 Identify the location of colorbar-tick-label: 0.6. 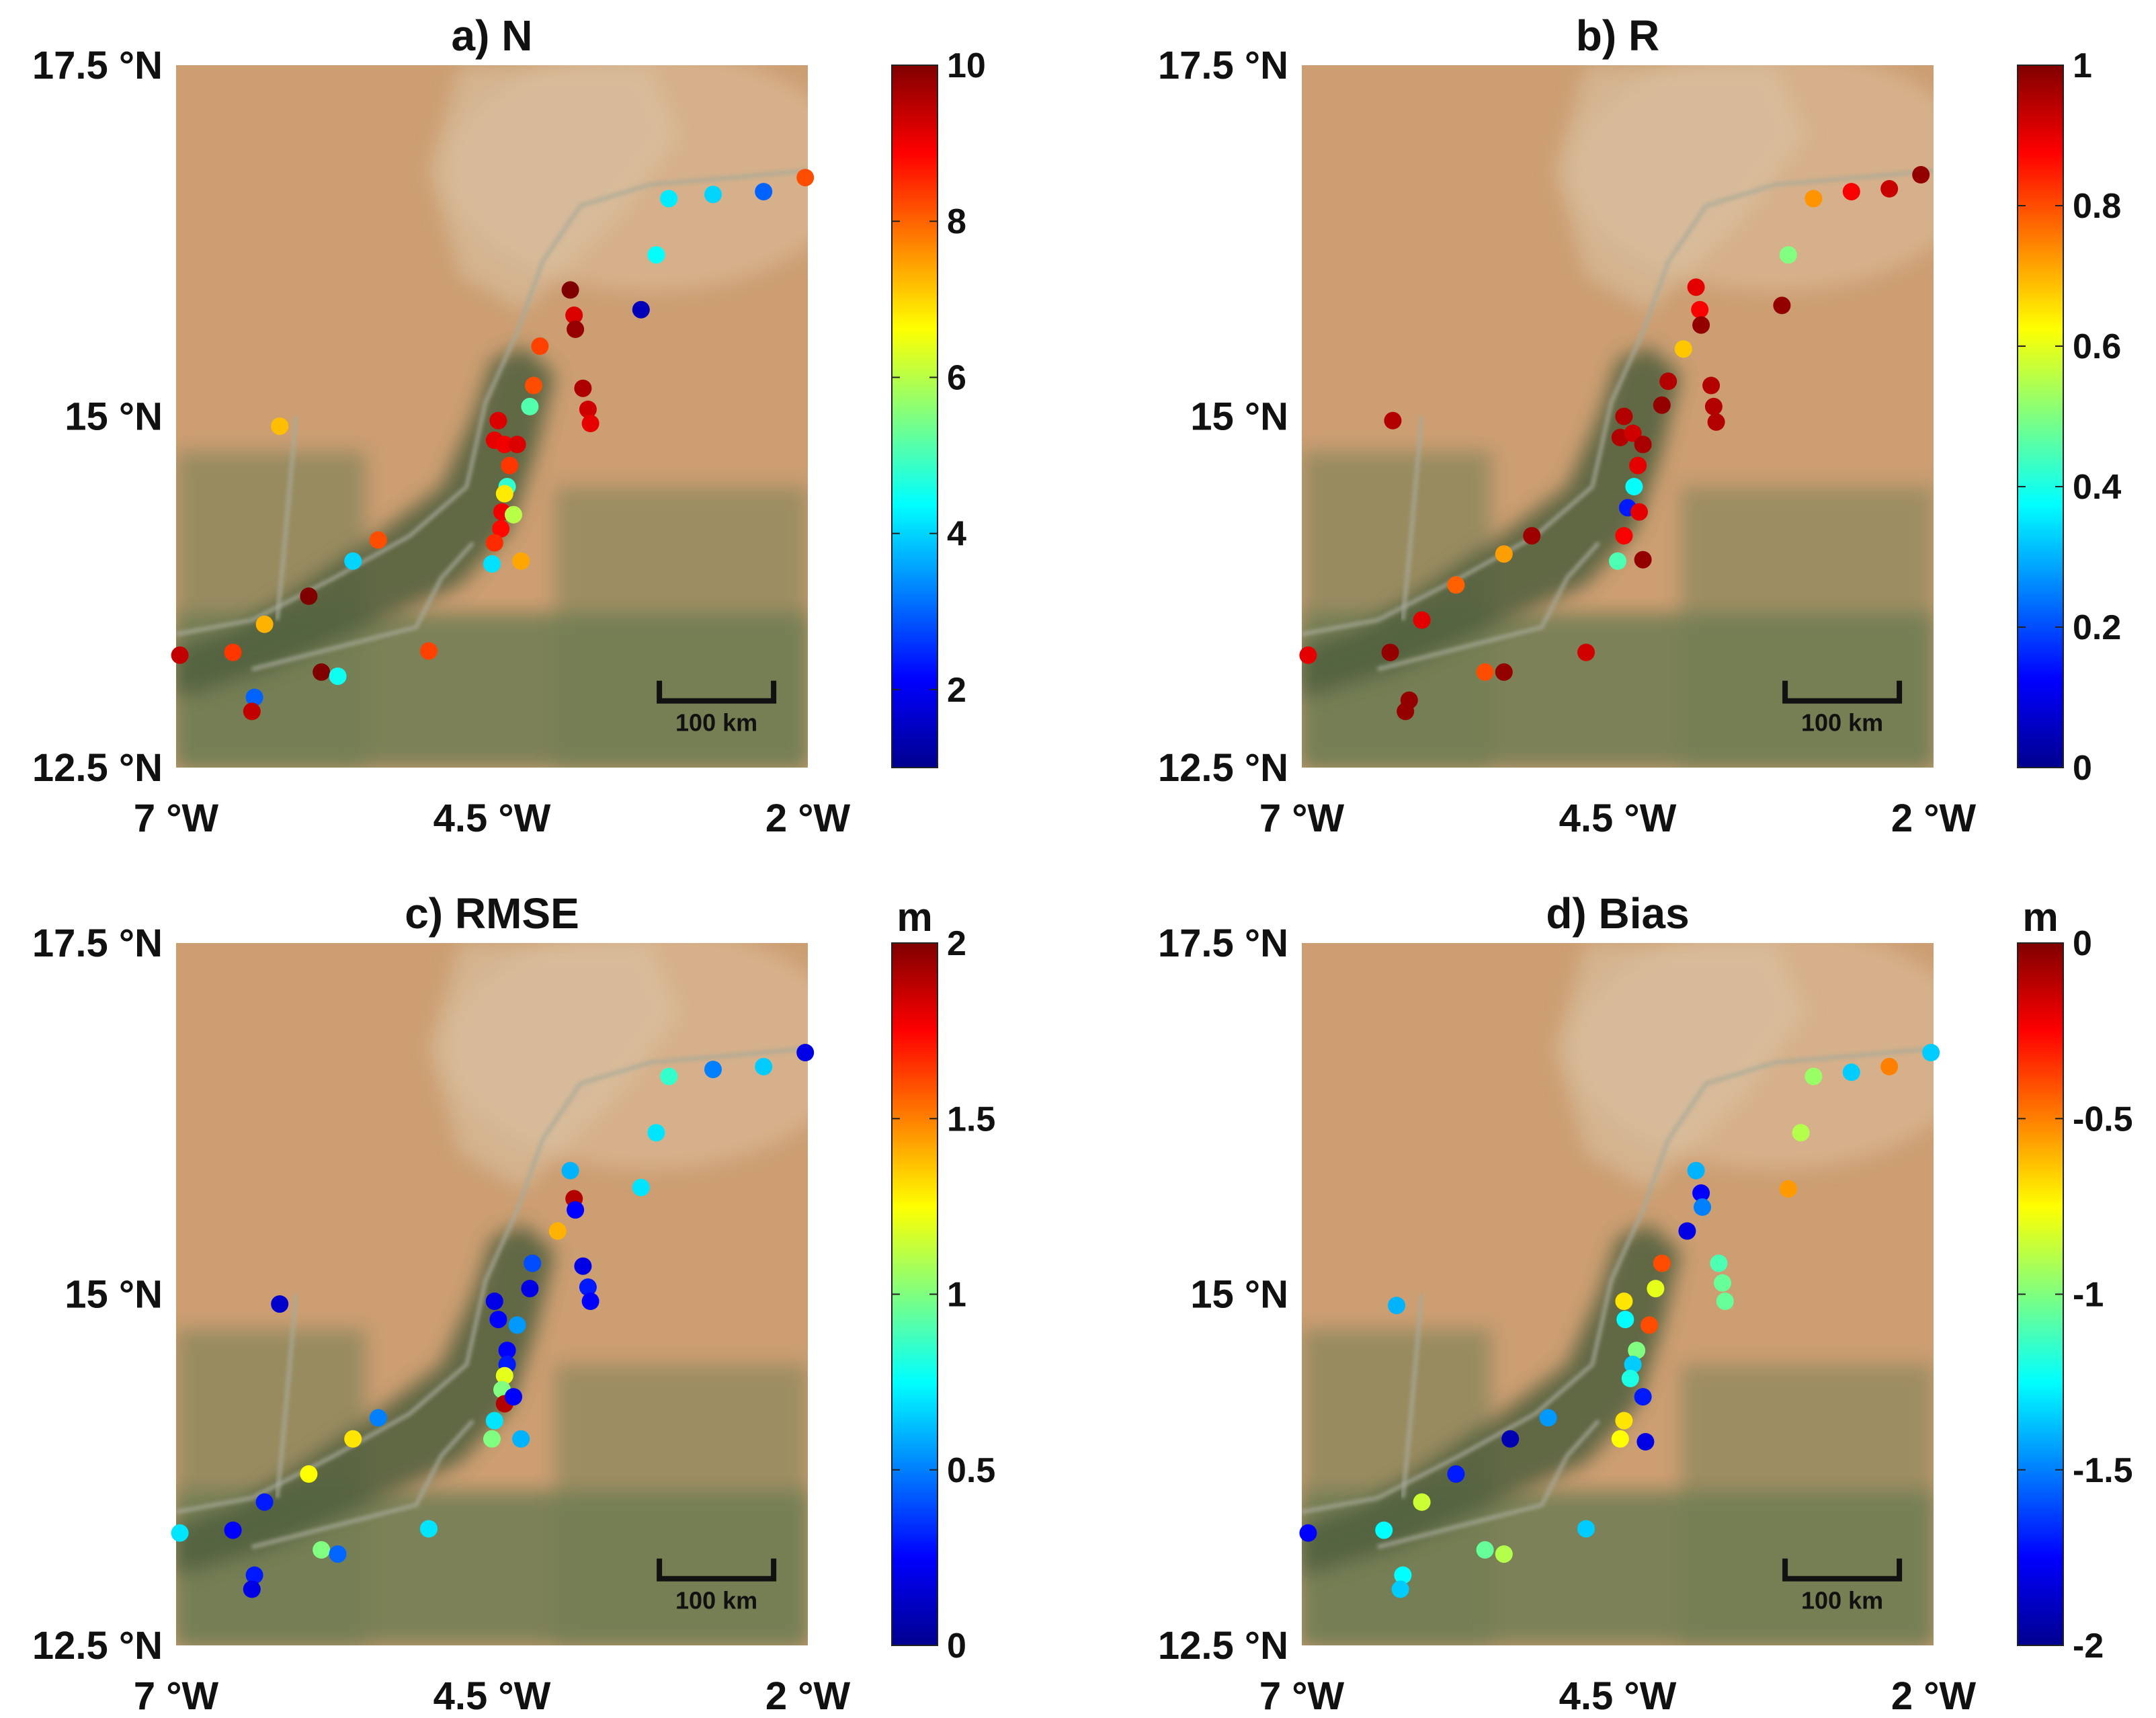
(2097, 346).